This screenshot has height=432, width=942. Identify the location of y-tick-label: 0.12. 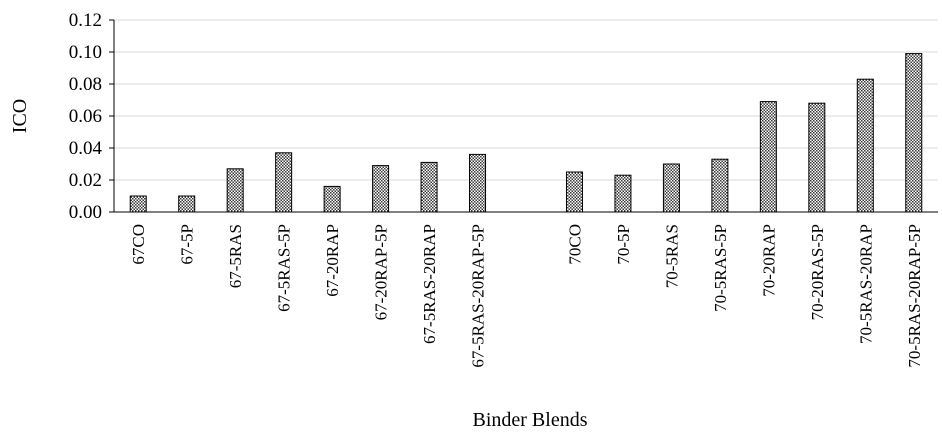
(85, 20).